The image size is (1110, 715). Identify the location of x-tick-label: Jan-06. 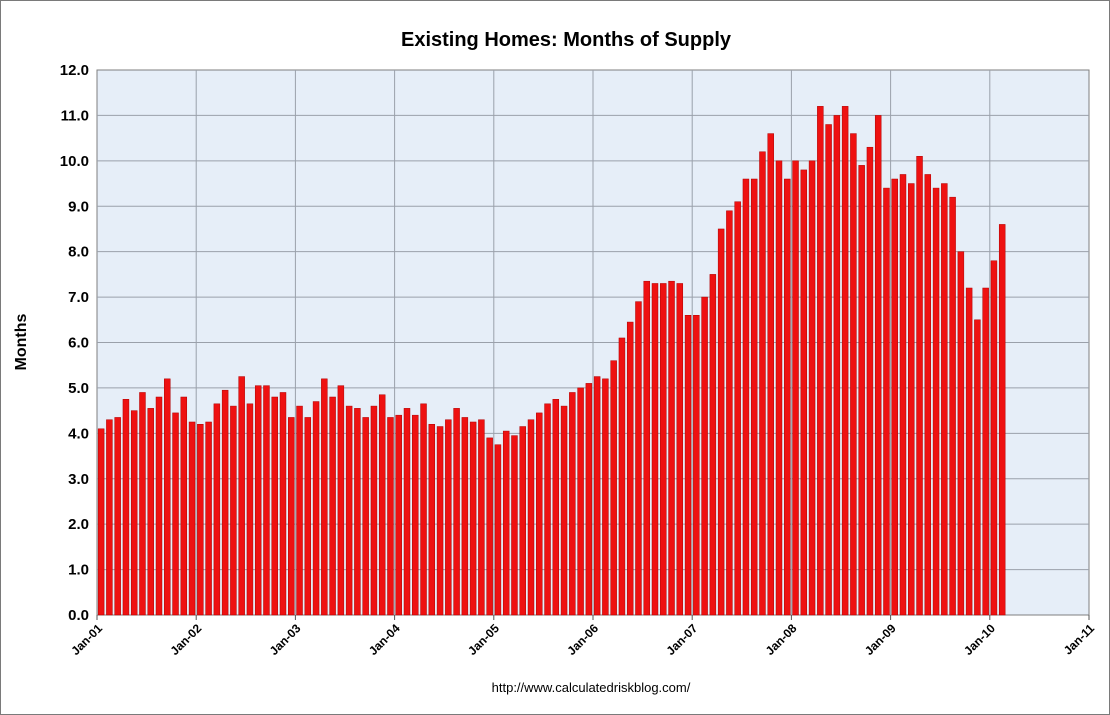
(582, 639).